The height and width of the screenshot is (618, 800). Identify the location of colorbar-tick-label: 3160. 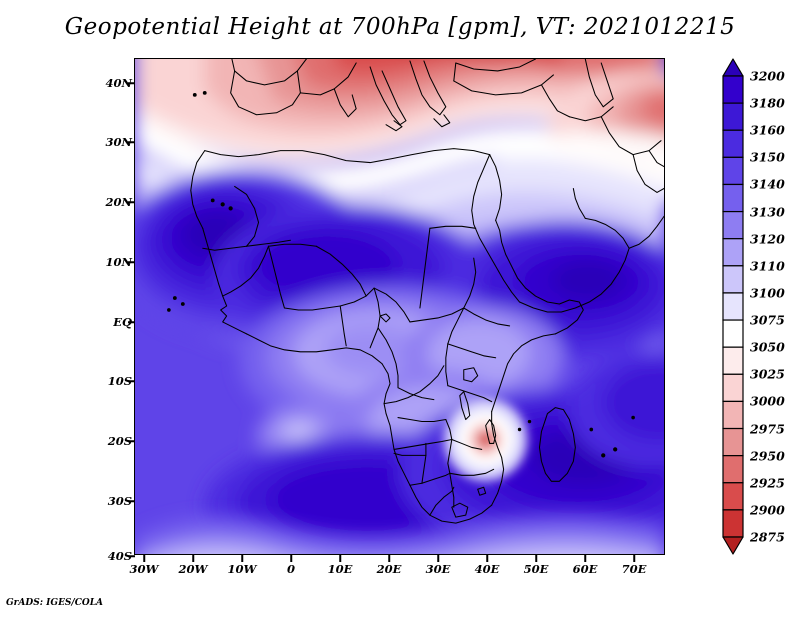
(767, 130).